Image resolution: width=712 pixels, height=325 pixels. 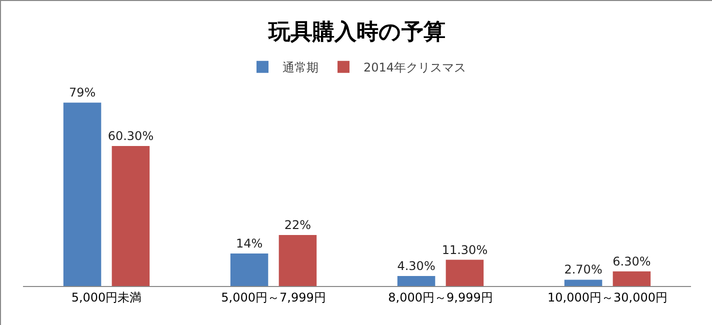 I want to click on data-label: 11.30%, so click(x=465, y=249).